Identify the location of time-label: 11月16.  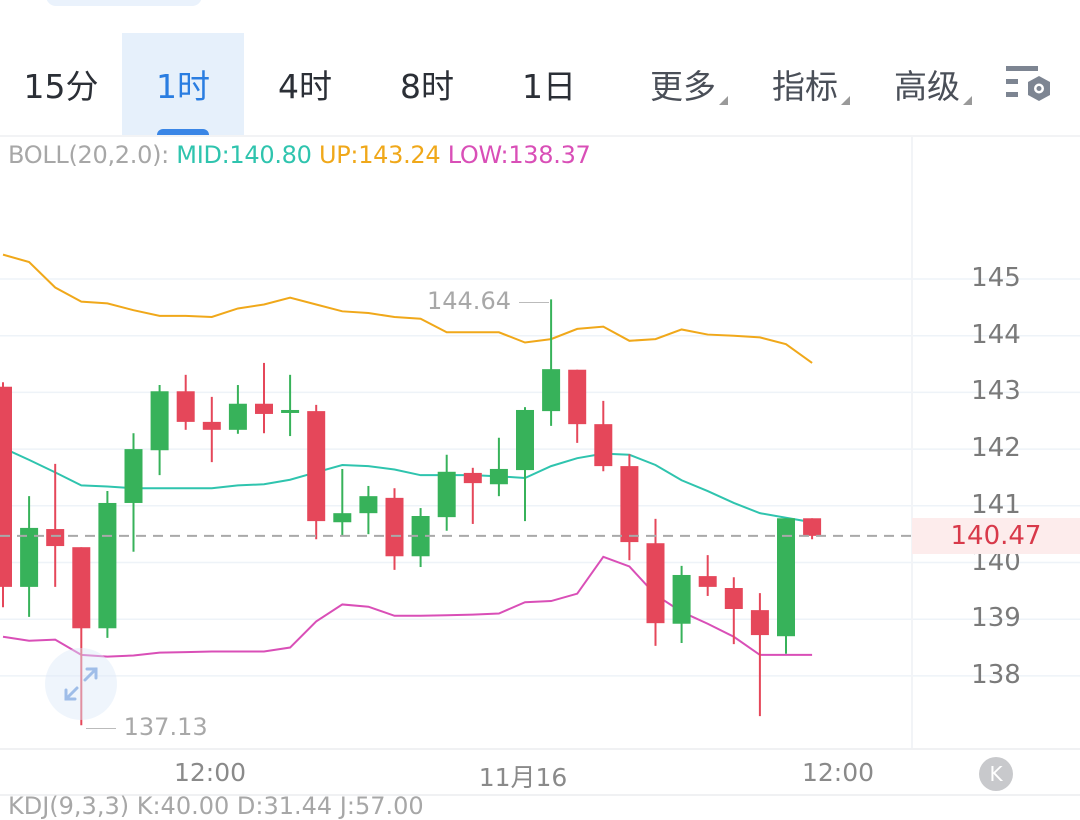
(523, 777).